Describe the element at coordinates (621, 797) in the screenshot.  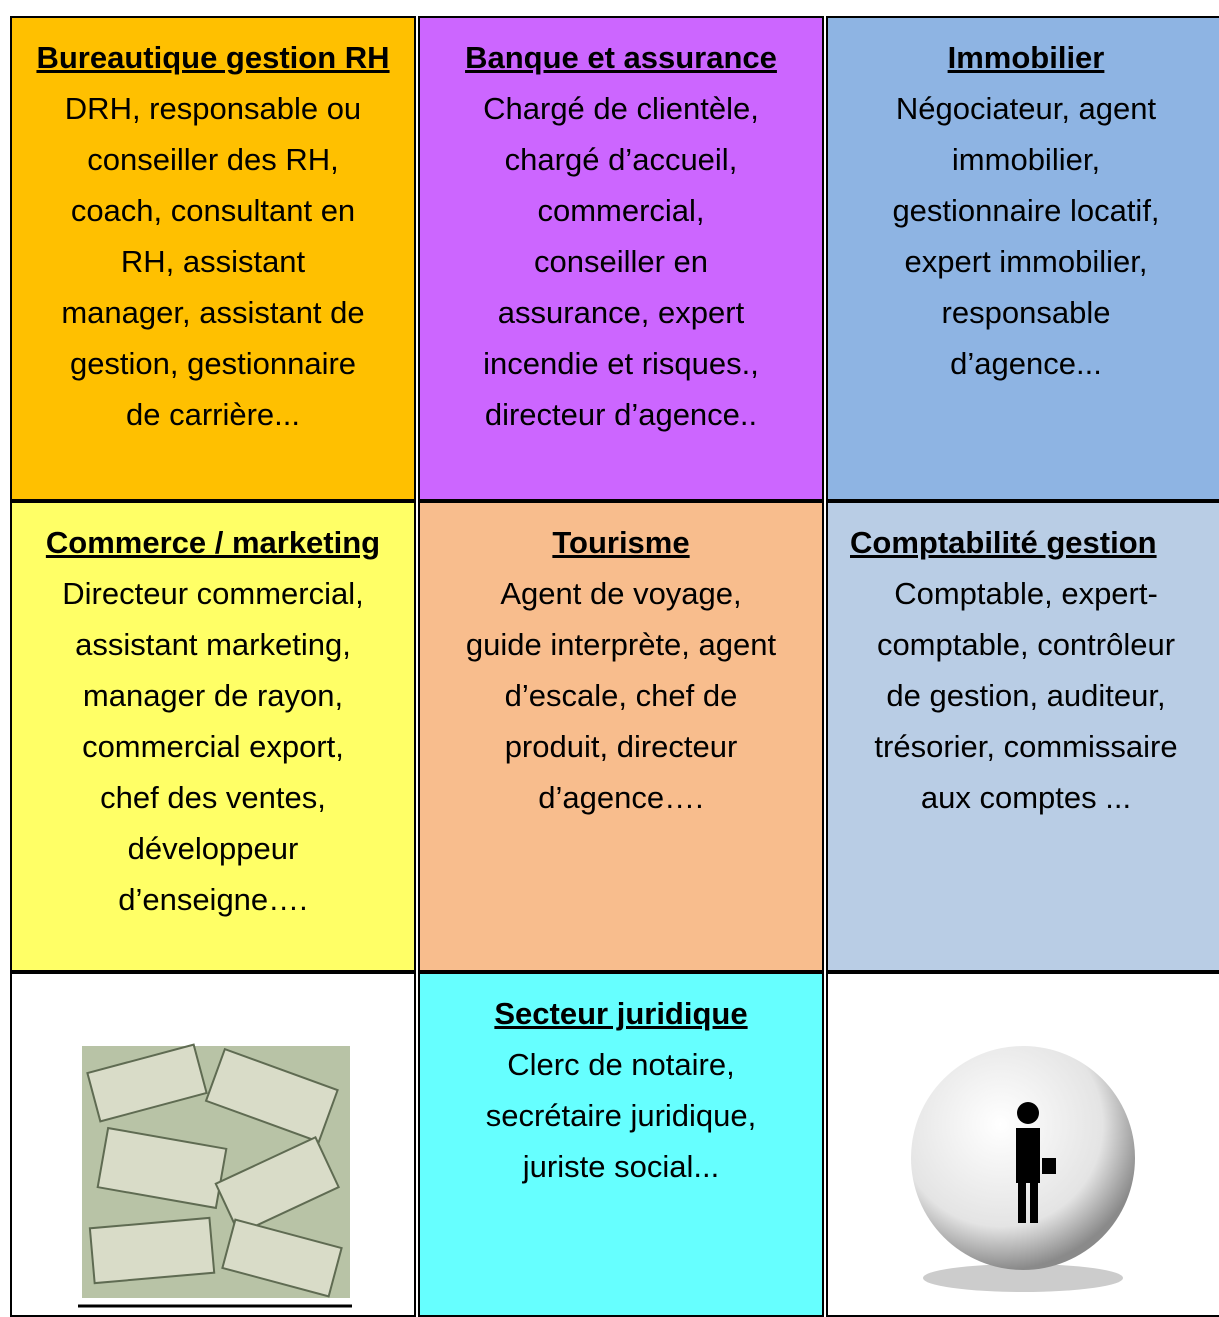
I see `cell-text: d’agence….` at that location.